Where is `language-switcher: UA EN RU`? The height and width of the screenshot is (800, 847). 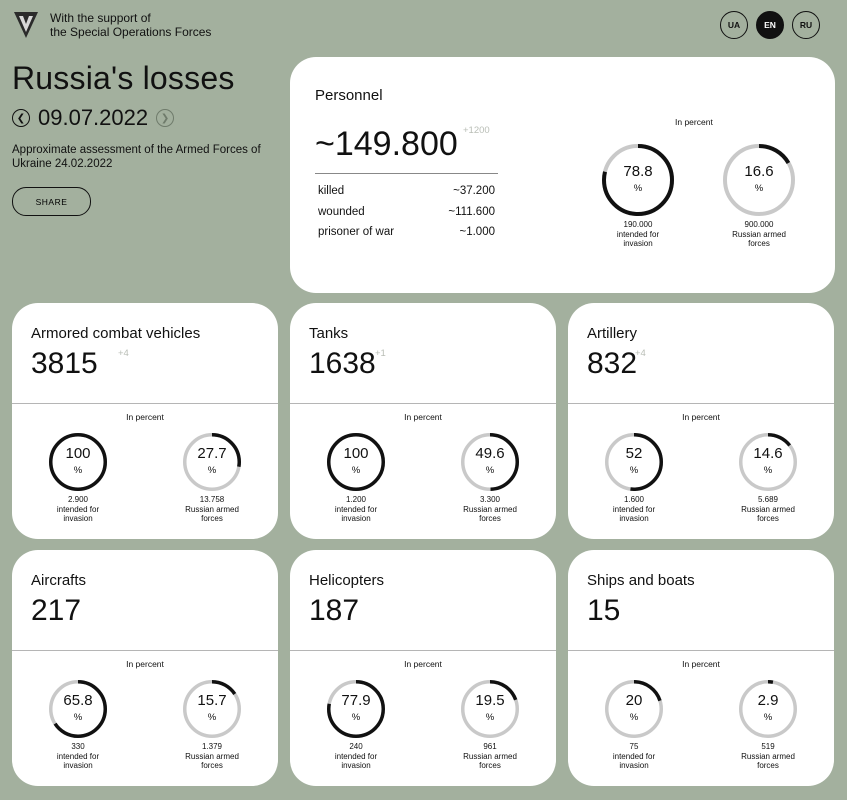 language-switcher: UA EN RU is located at coordinates (770, 25).